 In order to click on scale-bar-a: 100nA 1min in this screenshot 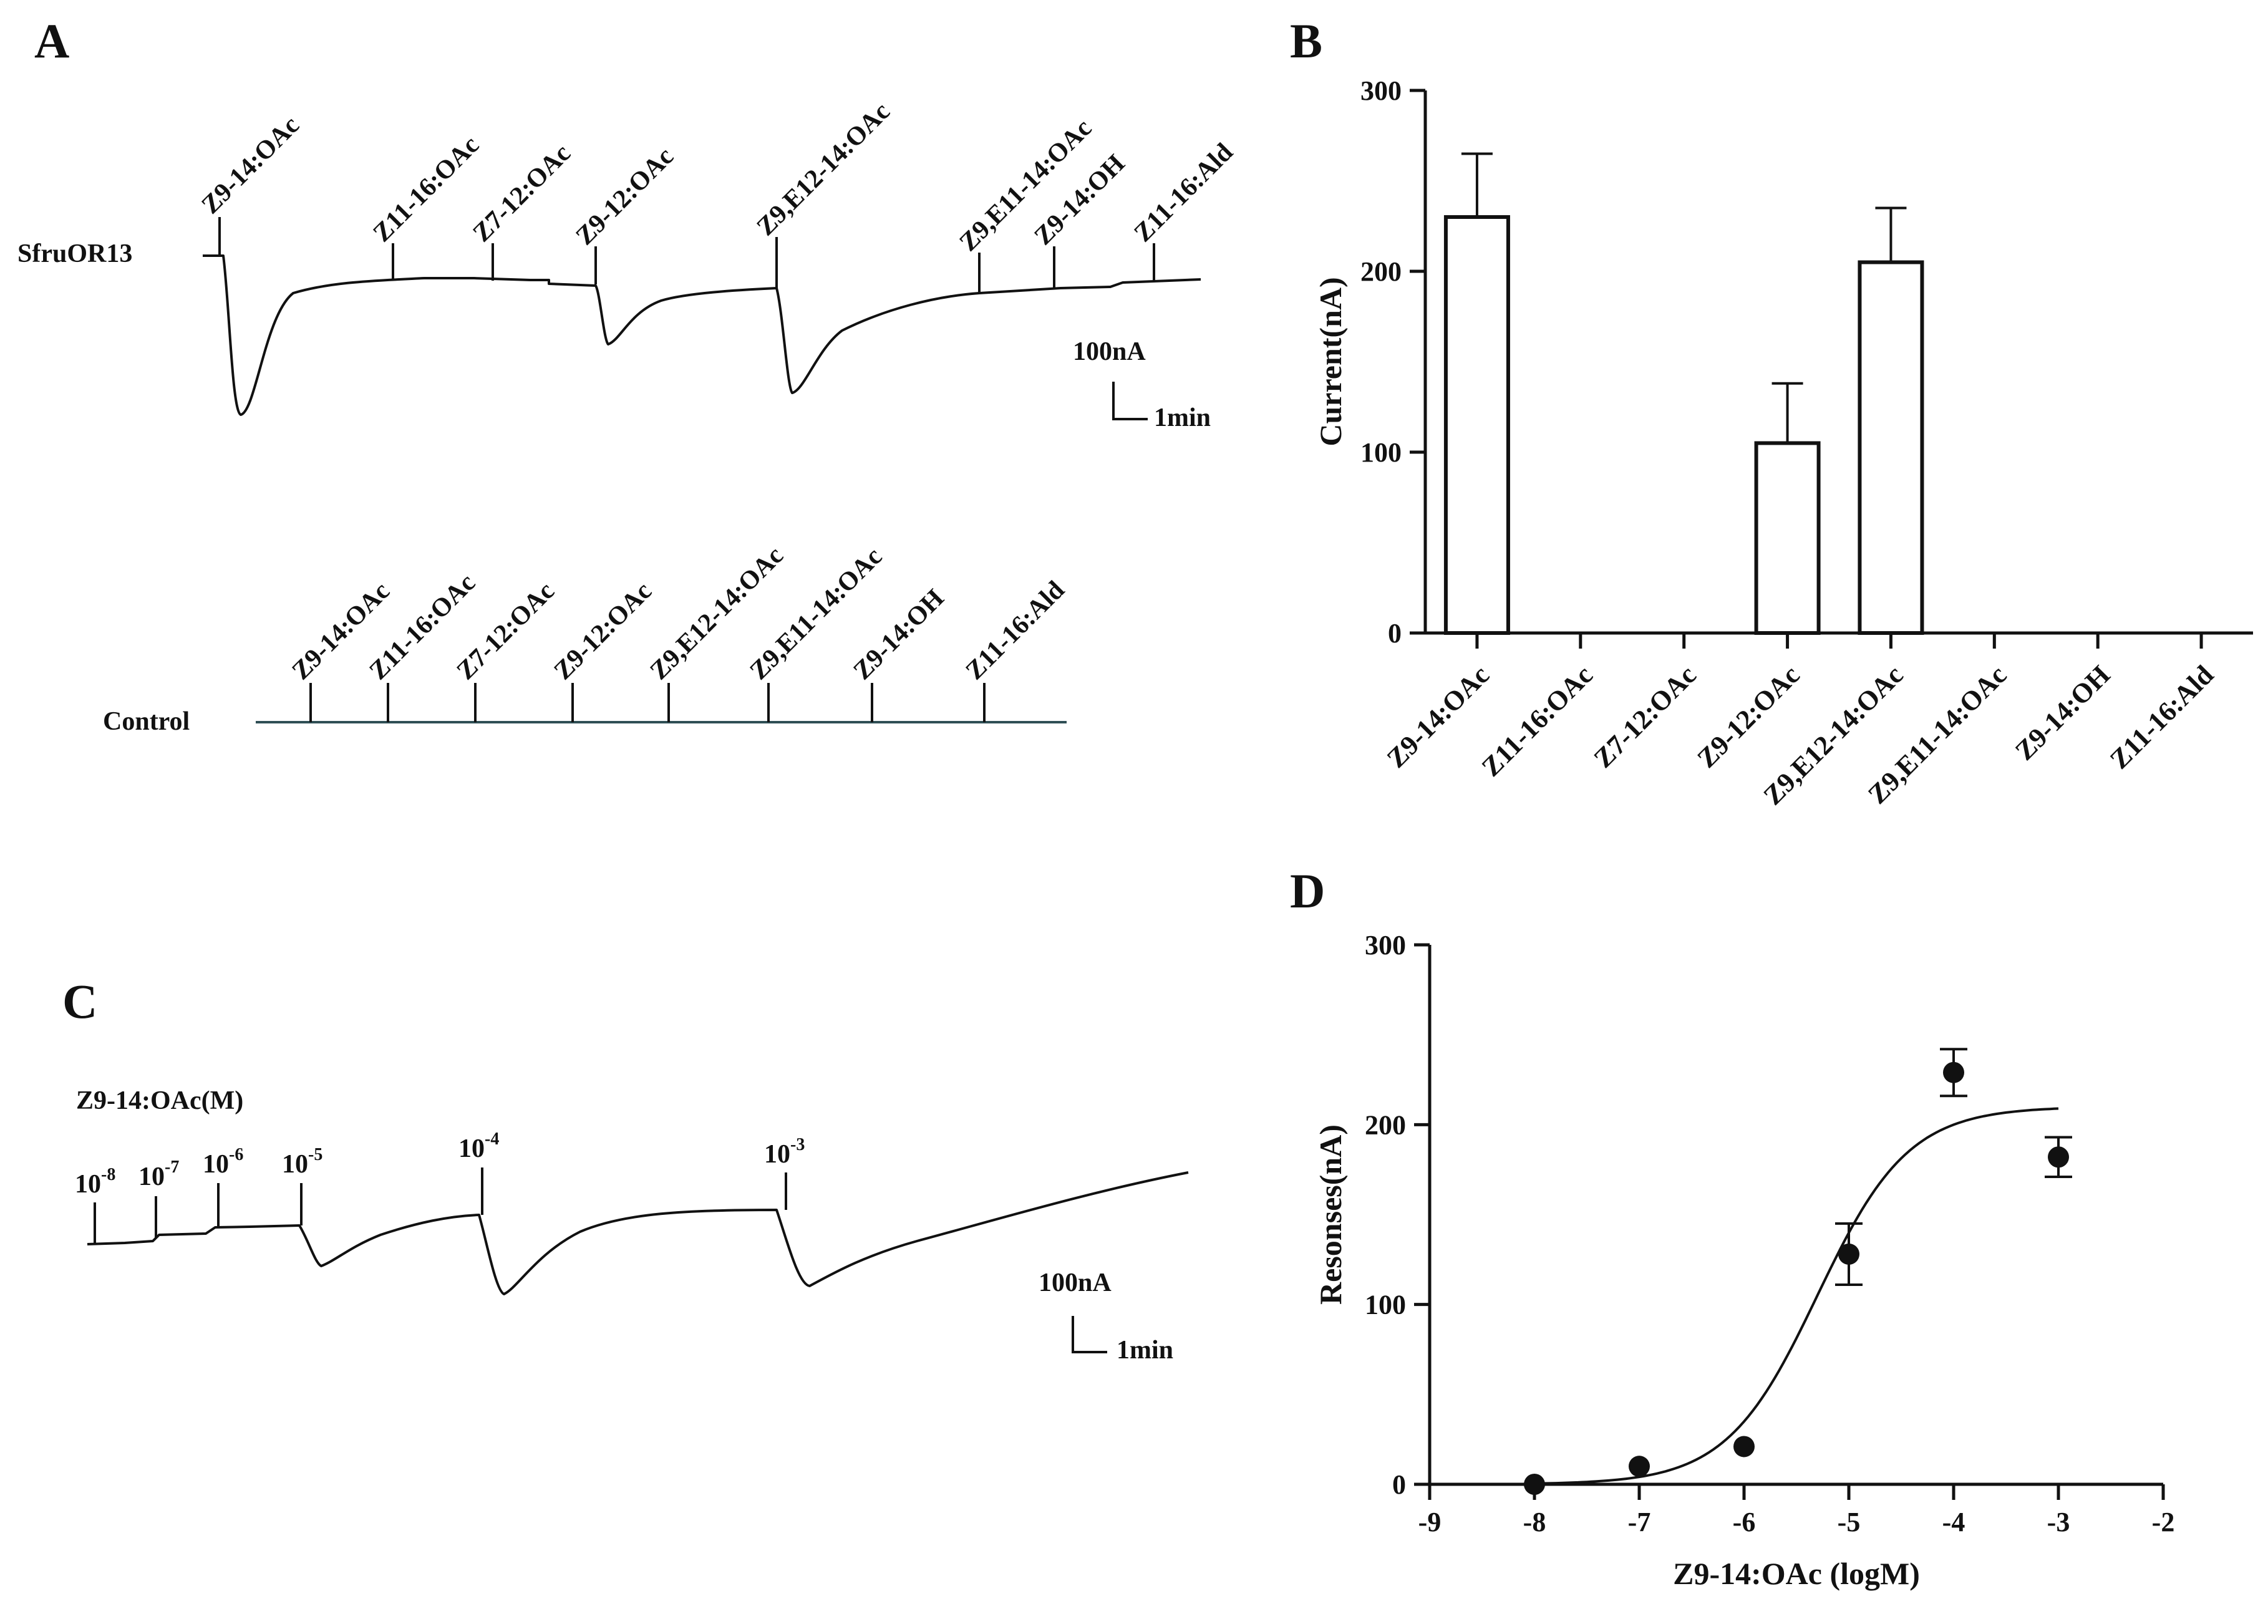, I will do `click(1142, 384)`.